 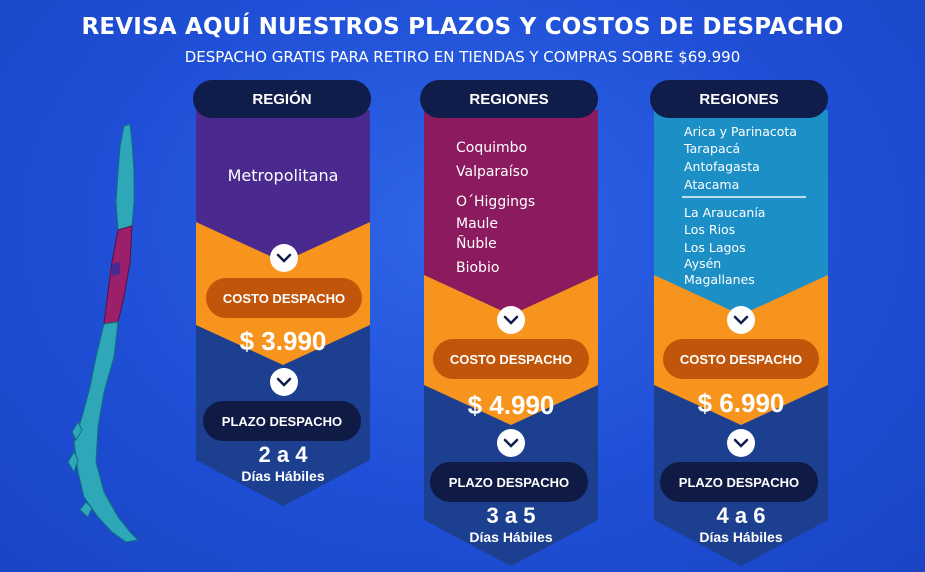 I want to click on region-name: Coquimbo, so click(x=492, y=148).